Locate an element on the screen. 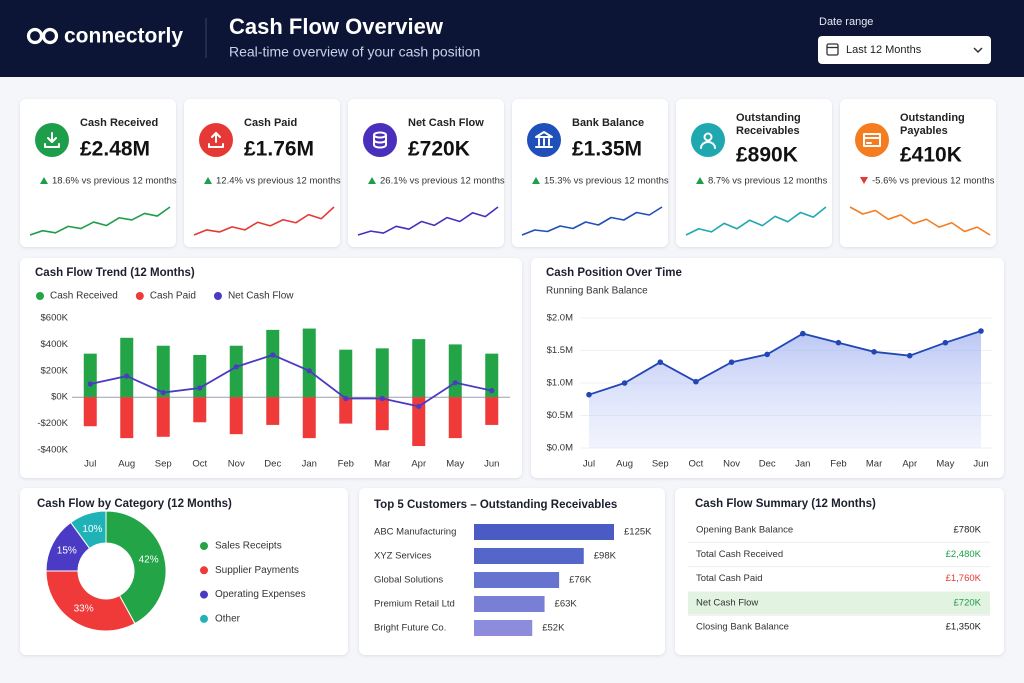 The width and height of the screenshot is (1024, 683). bar-value-label: £125K is located at coordinates (638, 532).